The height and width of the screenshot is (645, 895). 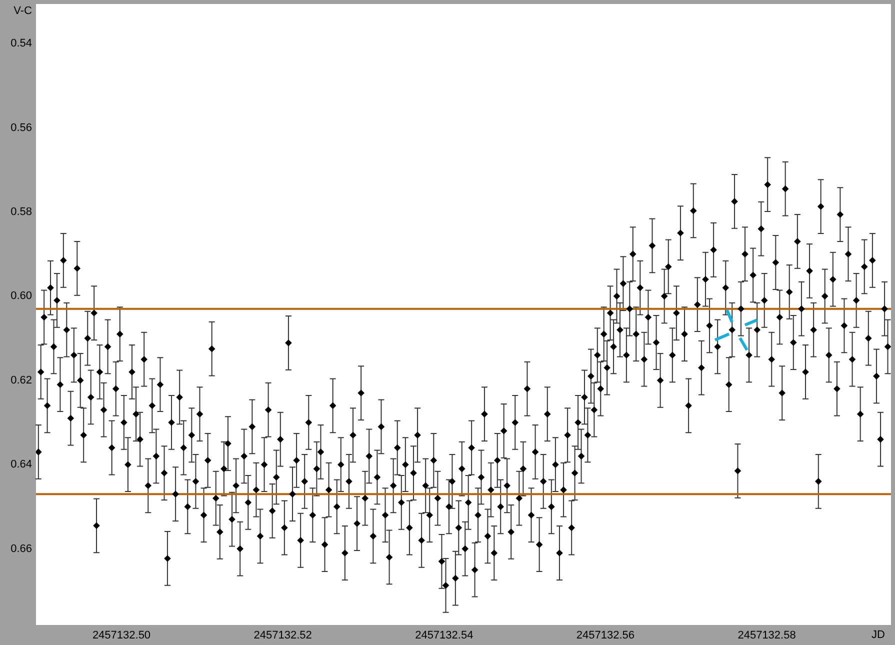 What do you see at coordinates (21, 464) in the screenshot?
I see `y-tick-label: 0.64` at bounding box center [21, 464].